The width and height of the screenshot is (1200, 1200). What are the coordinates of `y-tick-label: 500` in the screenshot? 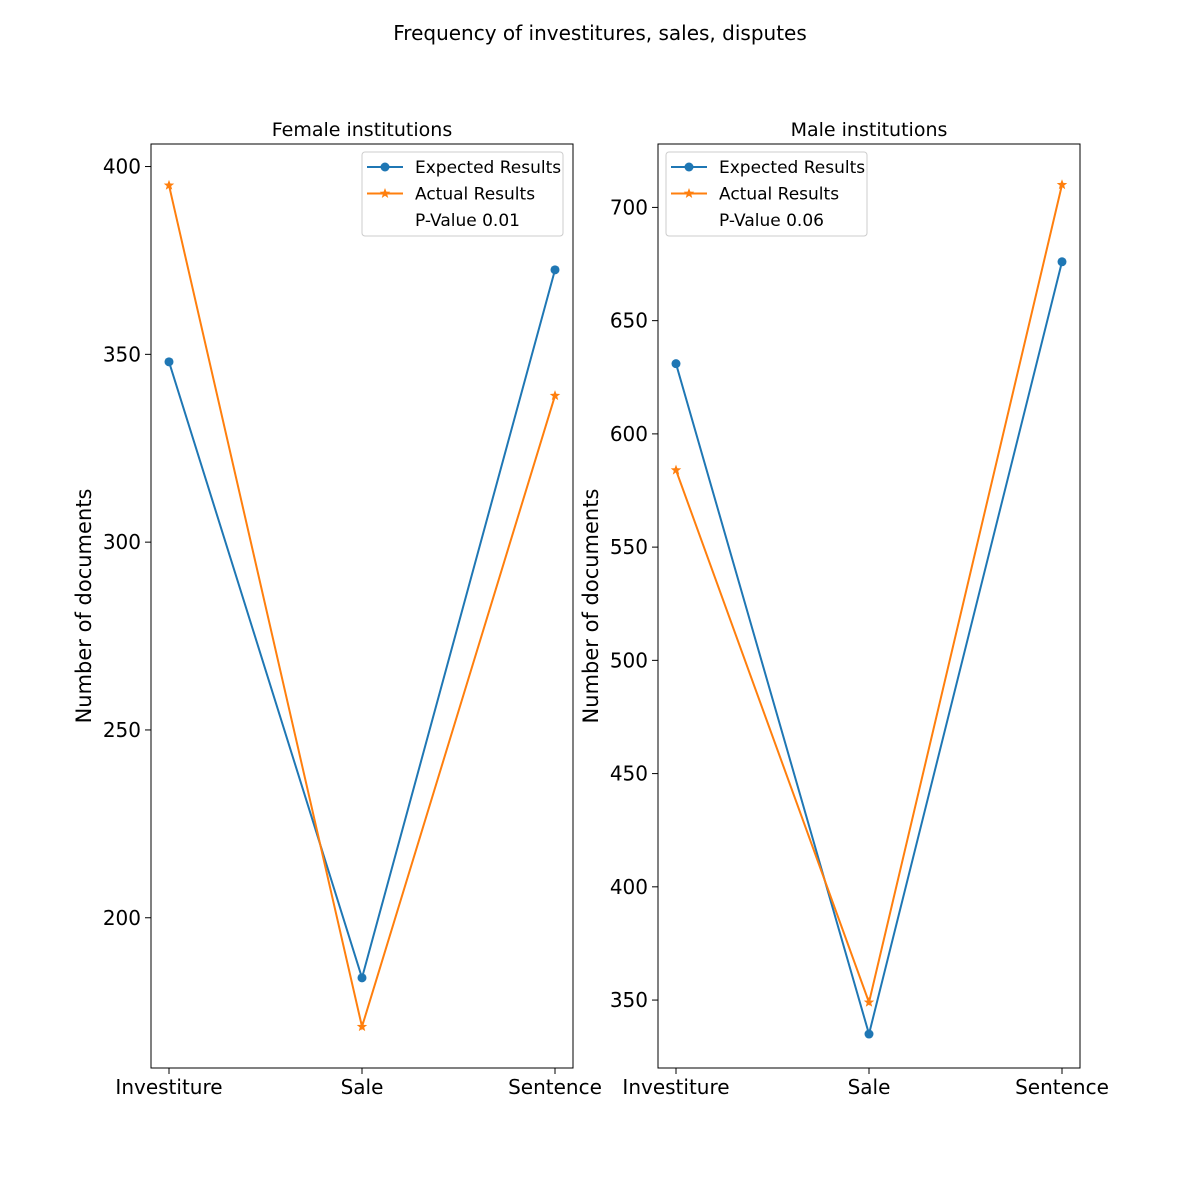 It's located at (629, 660).